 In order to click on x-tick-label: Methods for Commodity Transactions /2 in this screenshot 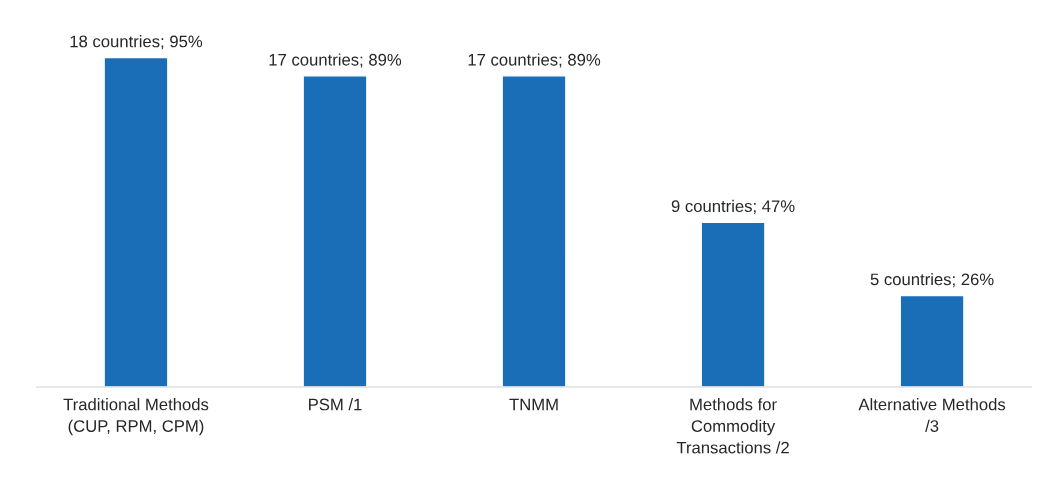, I will do `click(732, 426)`.